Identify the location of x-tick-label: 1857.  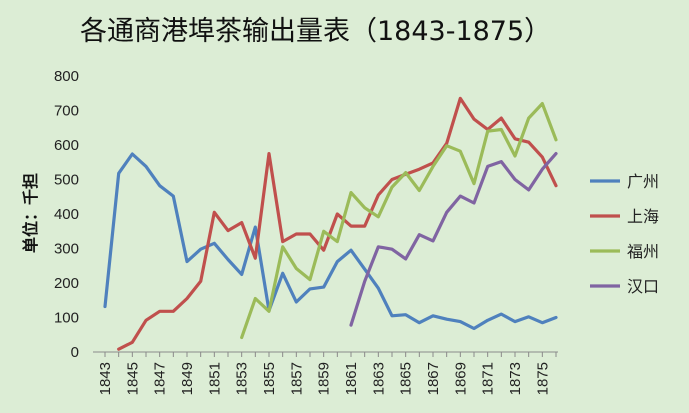
(296, 378).